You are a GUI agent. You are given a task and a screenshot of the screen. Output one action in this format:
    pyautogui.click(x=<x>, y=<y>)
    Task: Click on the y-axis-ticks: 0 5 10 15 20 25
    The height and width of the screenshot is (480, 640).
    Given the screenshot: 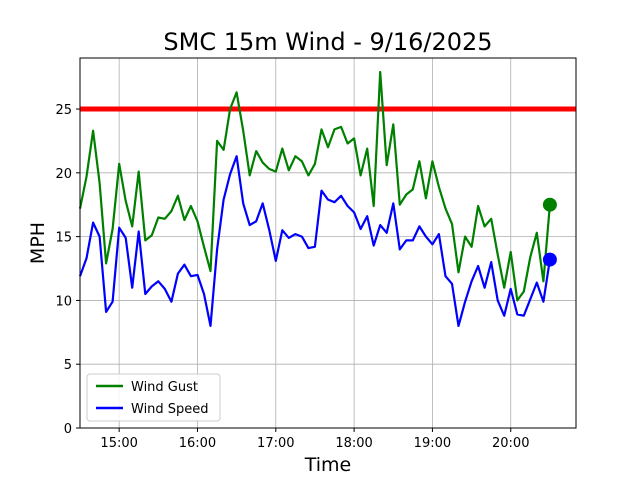 What is the action you would take?
    pyautogui.click(x=67, y=270)
    